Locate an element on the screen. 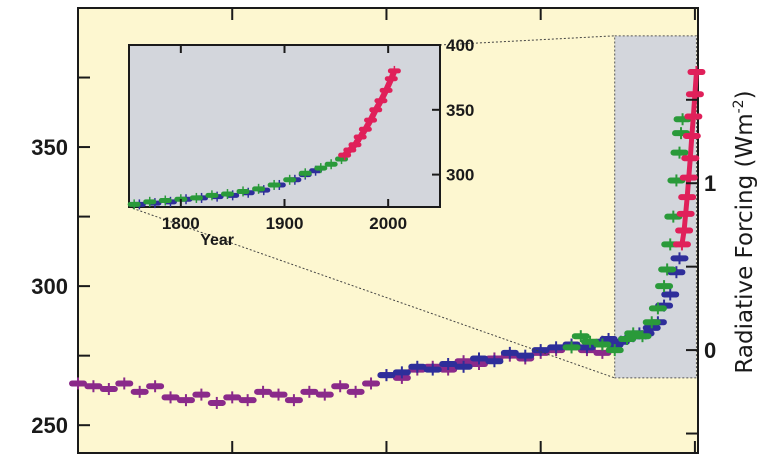 The image size is (765, 459). inset-x-tick-label: 1800 is located at coordinates (181, 223).